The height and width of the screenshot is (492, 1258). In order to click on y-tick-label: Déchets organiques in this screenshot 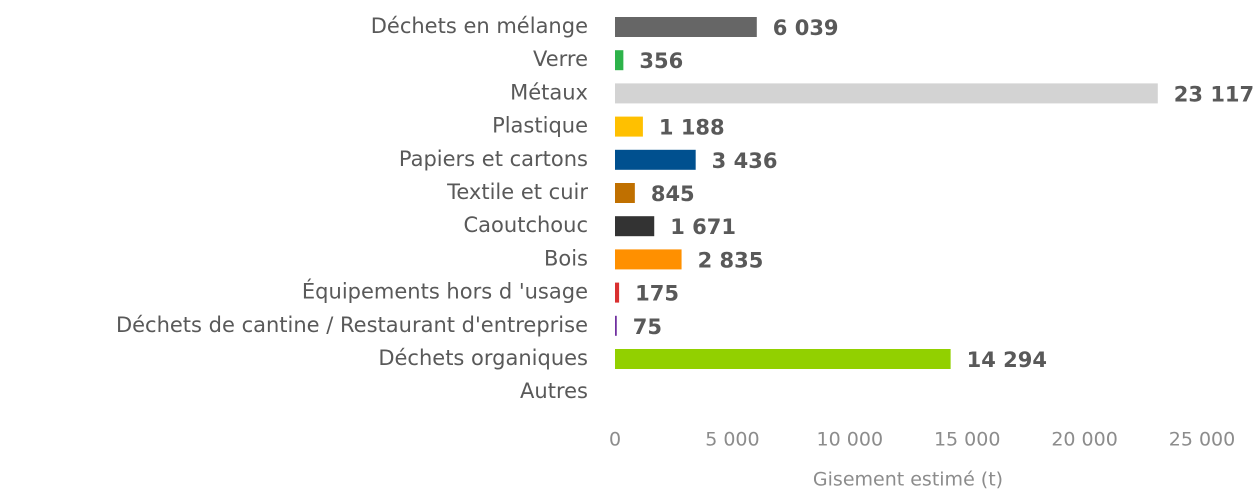, I will do `click(483, 358)`.